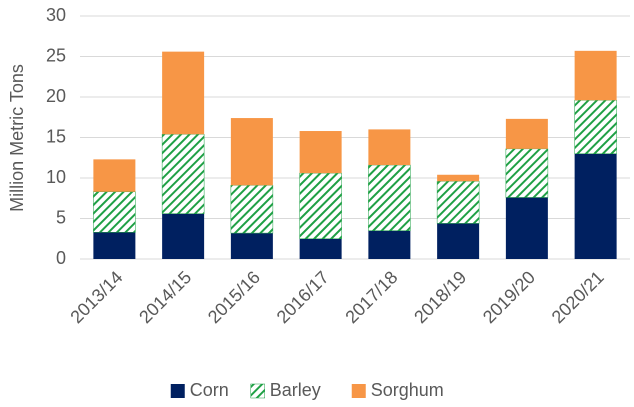 This screenshot has width=634, height=407. I want to click on y-axis-label: Million Metric Tons, so click(17, 138).